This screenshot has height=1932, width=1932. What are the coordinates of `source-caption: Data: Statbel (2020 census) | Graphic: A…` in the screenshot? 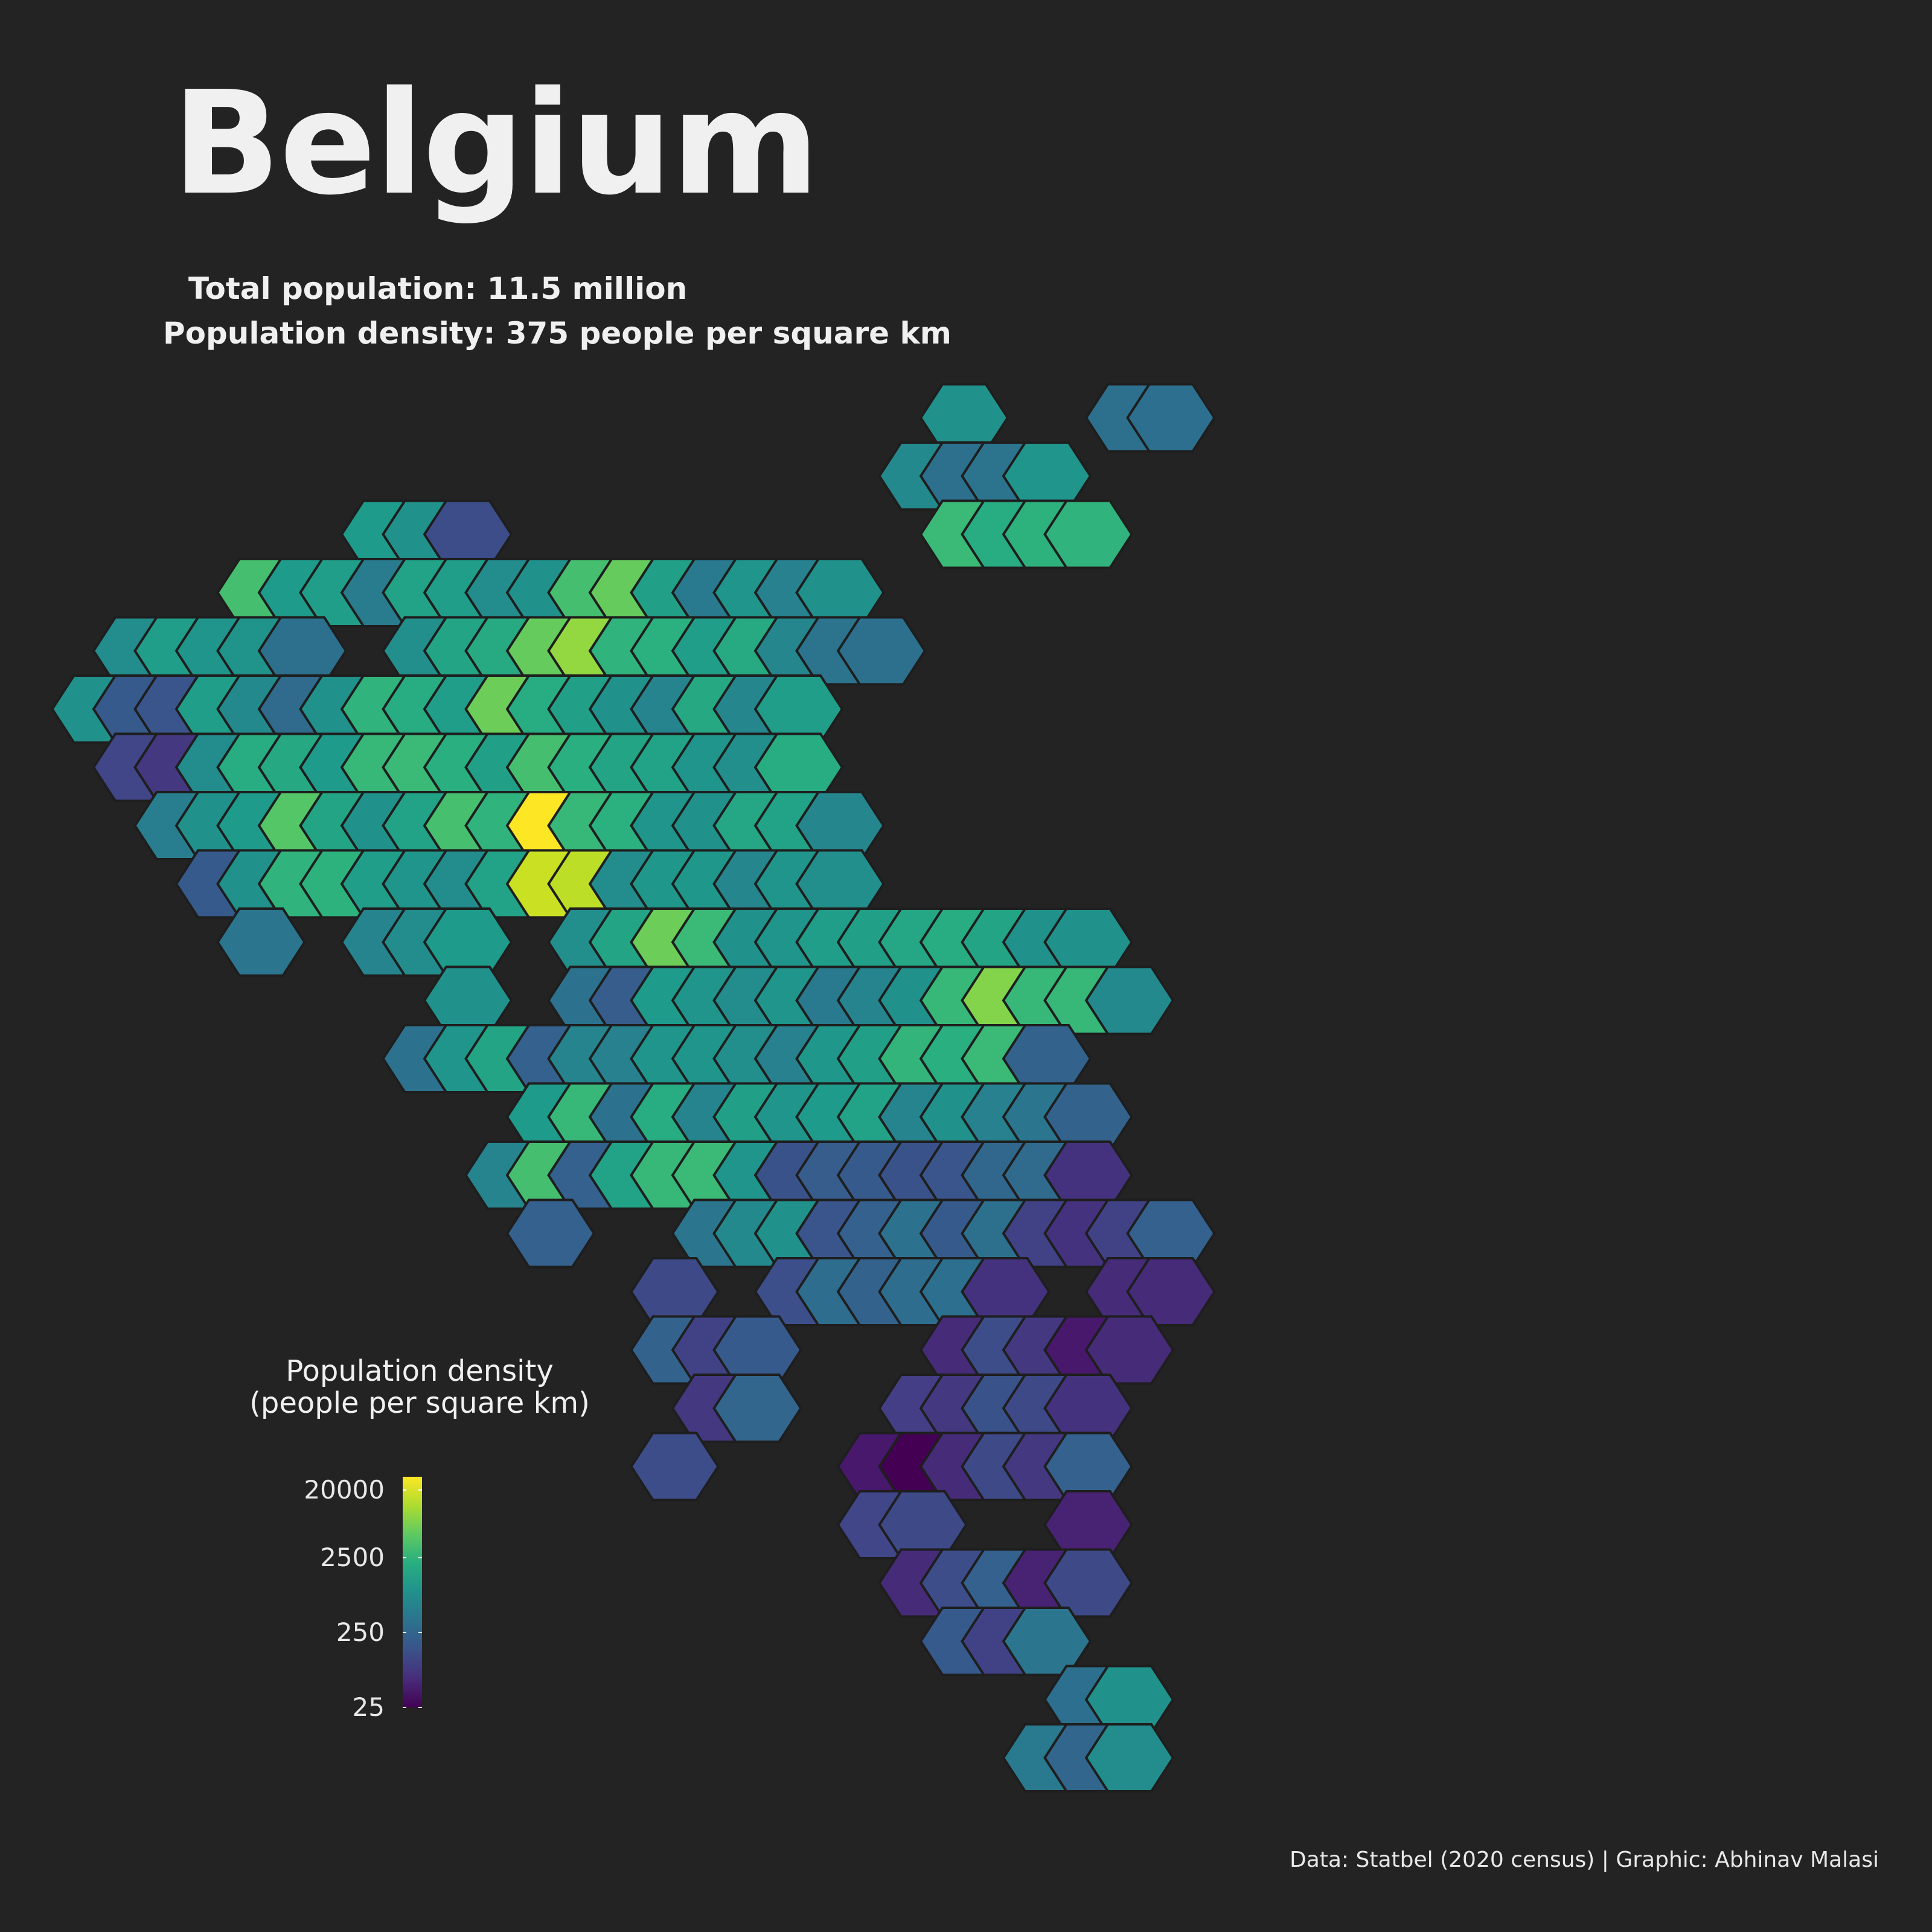 It's located at (1584, 1860).